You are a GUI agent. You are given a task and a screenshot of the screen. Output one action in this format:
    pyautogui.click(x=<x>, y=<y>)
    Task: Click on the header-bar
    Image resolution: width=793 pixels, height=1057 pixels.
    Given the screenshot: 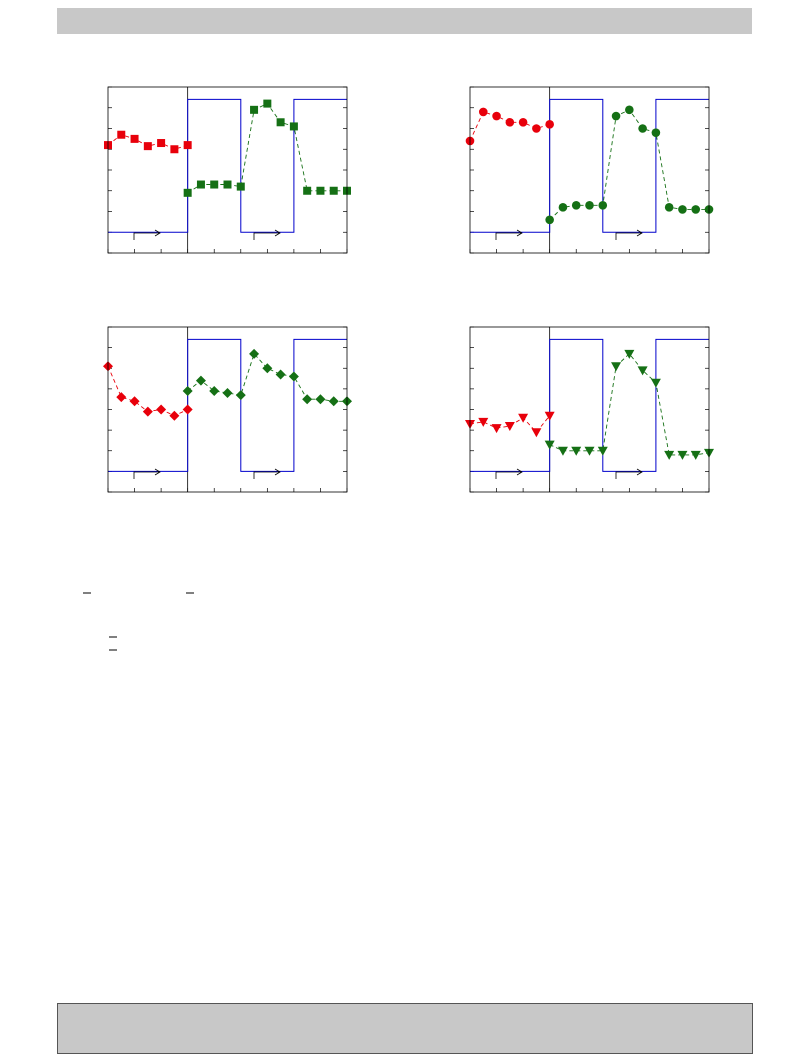 What is the action you would take?
    pyautogui.click(x=404, y=21)
    